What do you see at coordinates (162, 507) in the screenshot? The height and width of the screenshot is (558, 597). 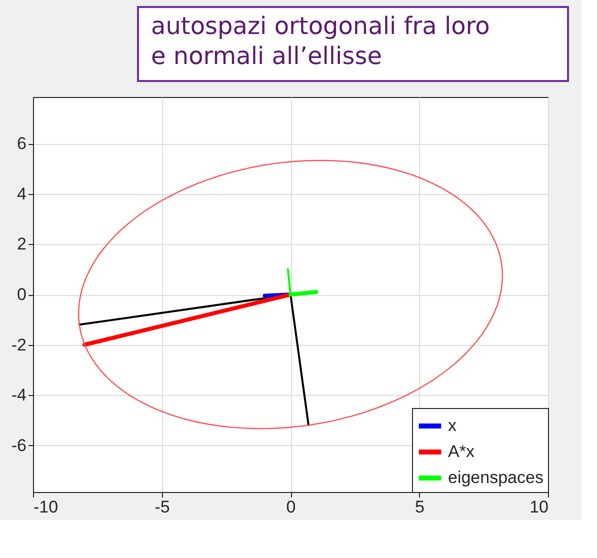 I see `x-tick-label: -5` at bounding box center [162, 507].